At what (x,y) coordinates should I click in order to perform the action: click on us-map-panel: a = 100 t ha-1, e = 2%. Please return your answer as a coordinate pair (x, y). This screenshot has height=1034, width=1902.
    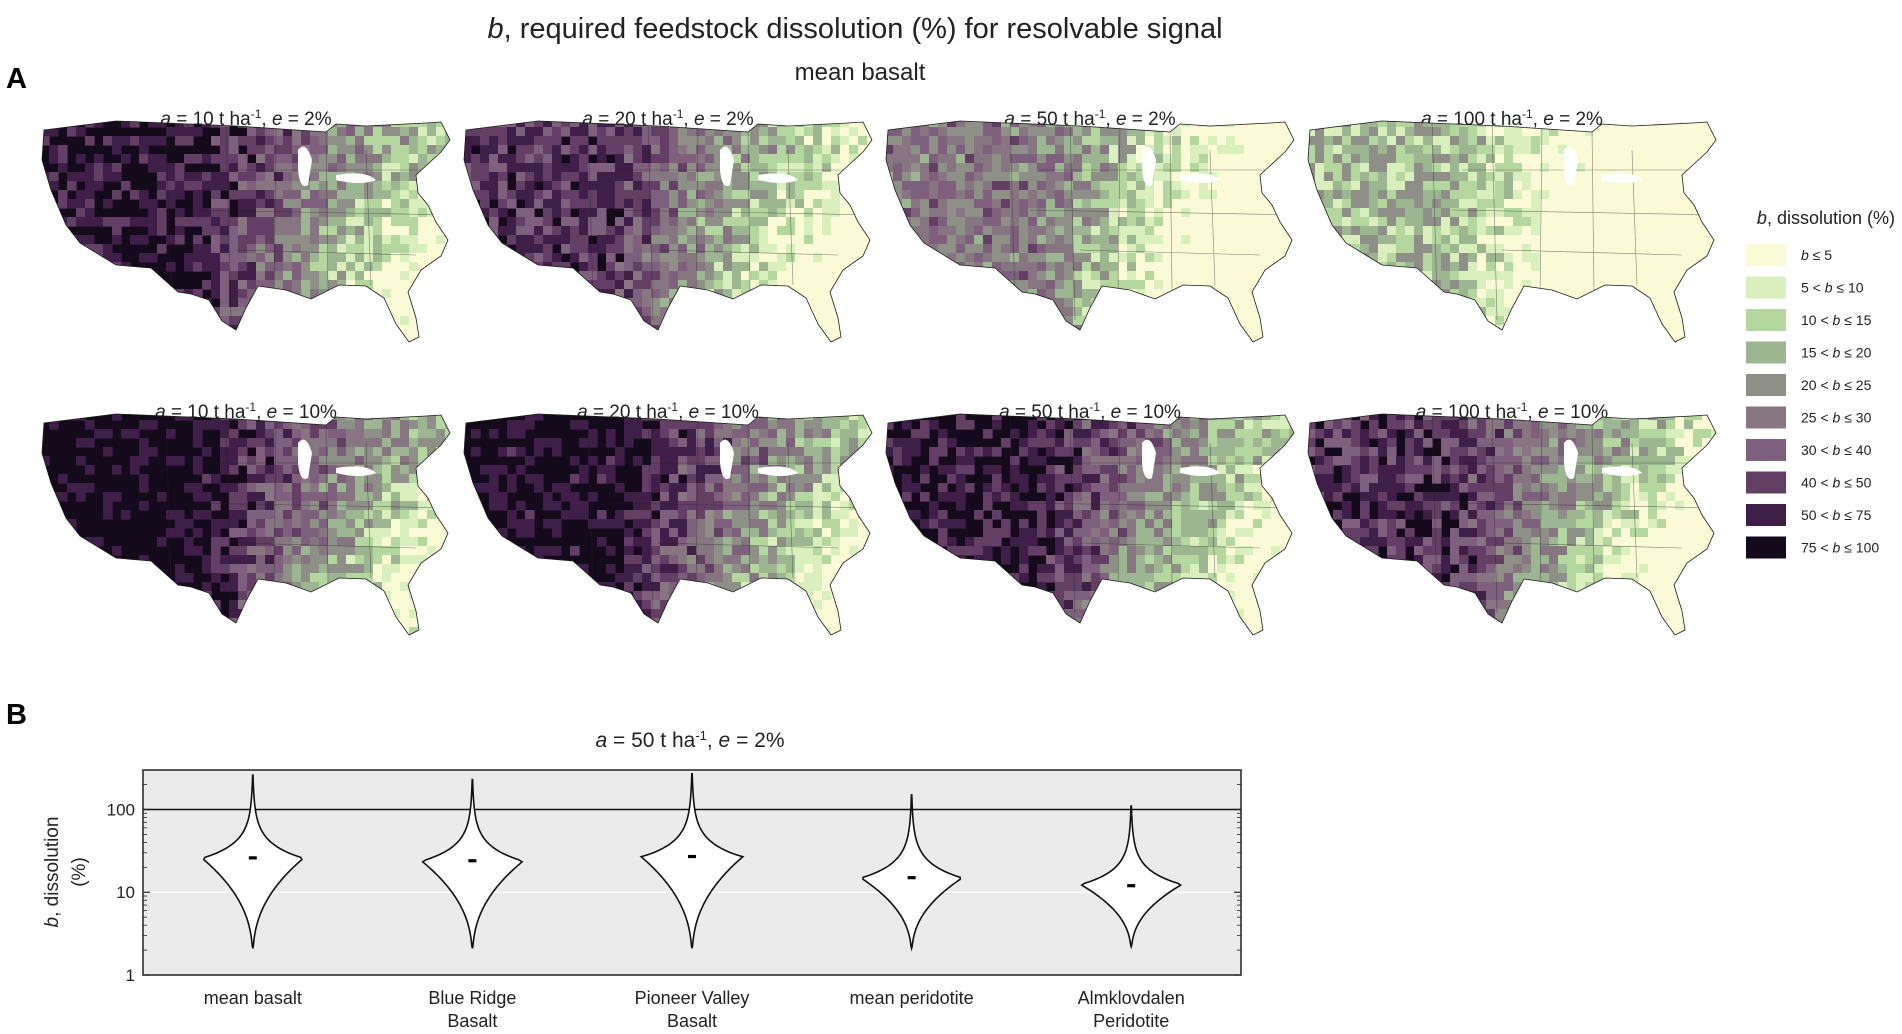
    Looking at the image, I should click on (1512, 225).